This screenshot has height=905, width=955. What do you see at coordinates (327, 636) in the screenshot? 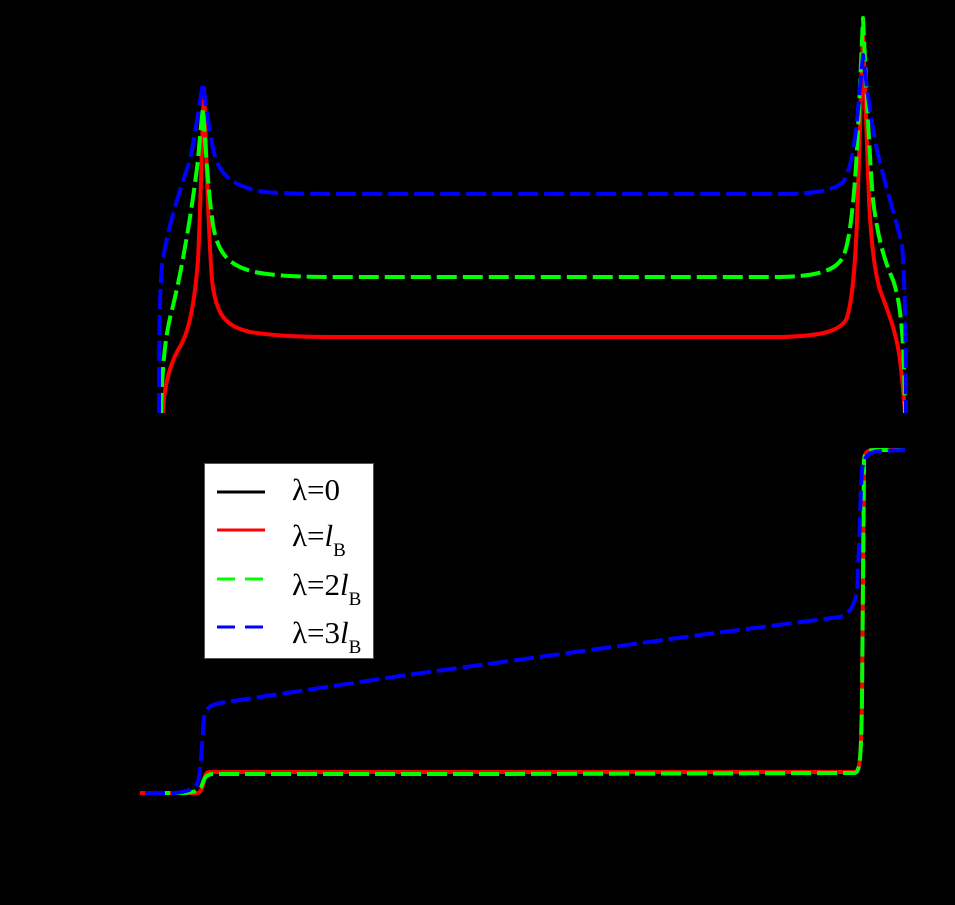
I see `legend-label: λ=3lB` at bounding box center [327, 636].